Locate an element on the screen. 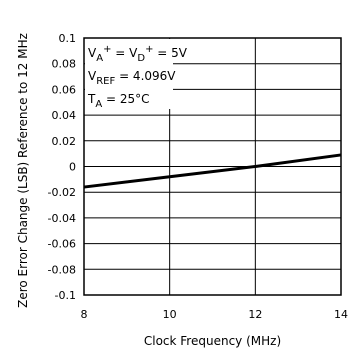  y-tick-label: 0.1 is located at coordinates (68, 38).